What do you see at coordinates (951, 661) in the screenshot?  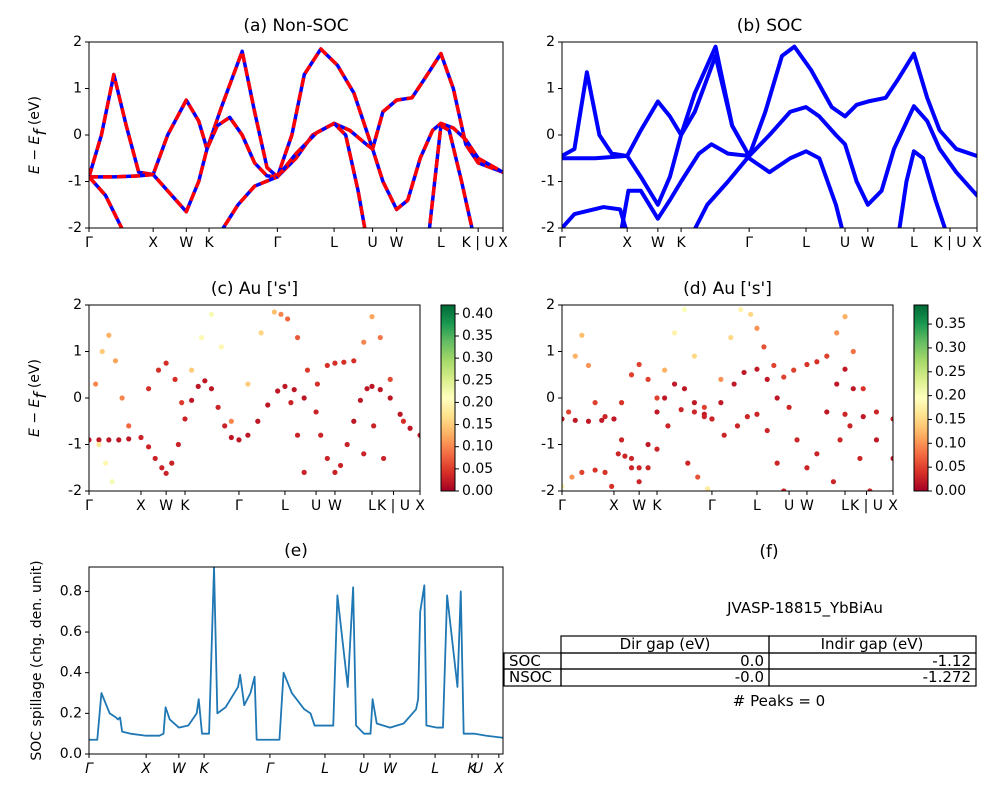 I see `table-cell-text: -1.12` at bounding box center [951, 661].